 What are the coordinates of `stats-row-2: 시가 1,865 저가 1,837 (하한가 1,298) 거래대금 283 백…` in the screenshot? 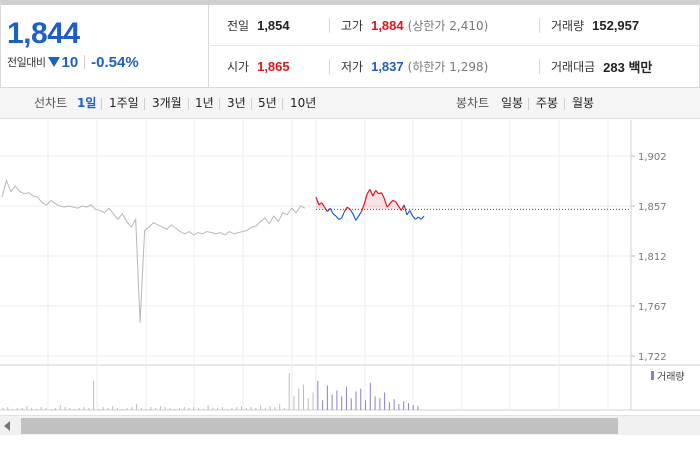 It's located at (454, 66).